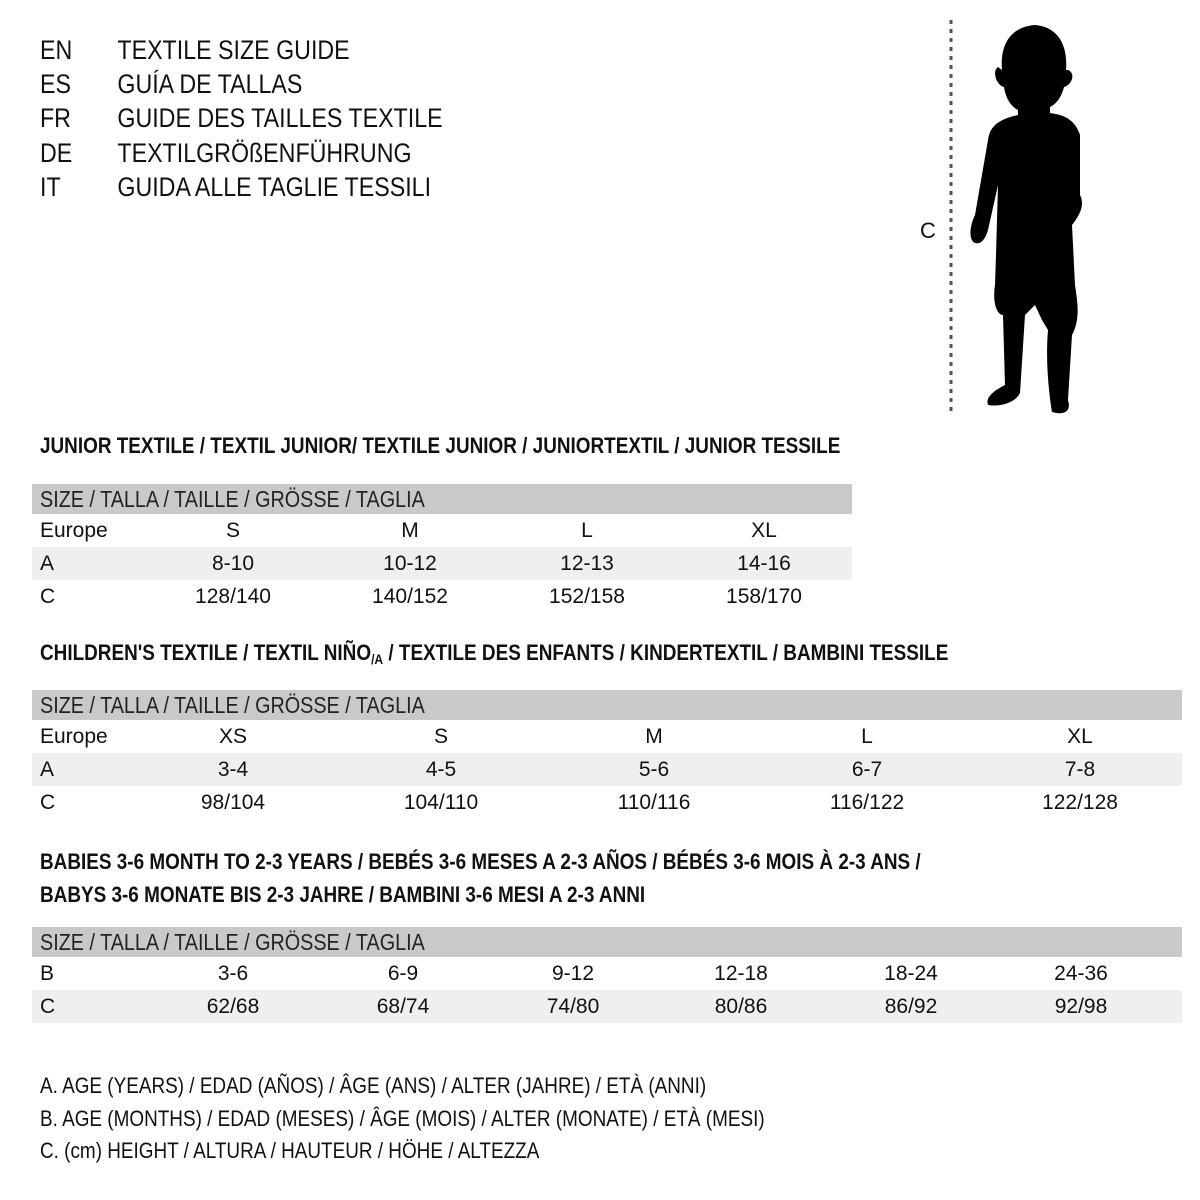 The width and height of the screenshot is (1200, 1200). I want to click on lang-code: IT, so click(50, 187).